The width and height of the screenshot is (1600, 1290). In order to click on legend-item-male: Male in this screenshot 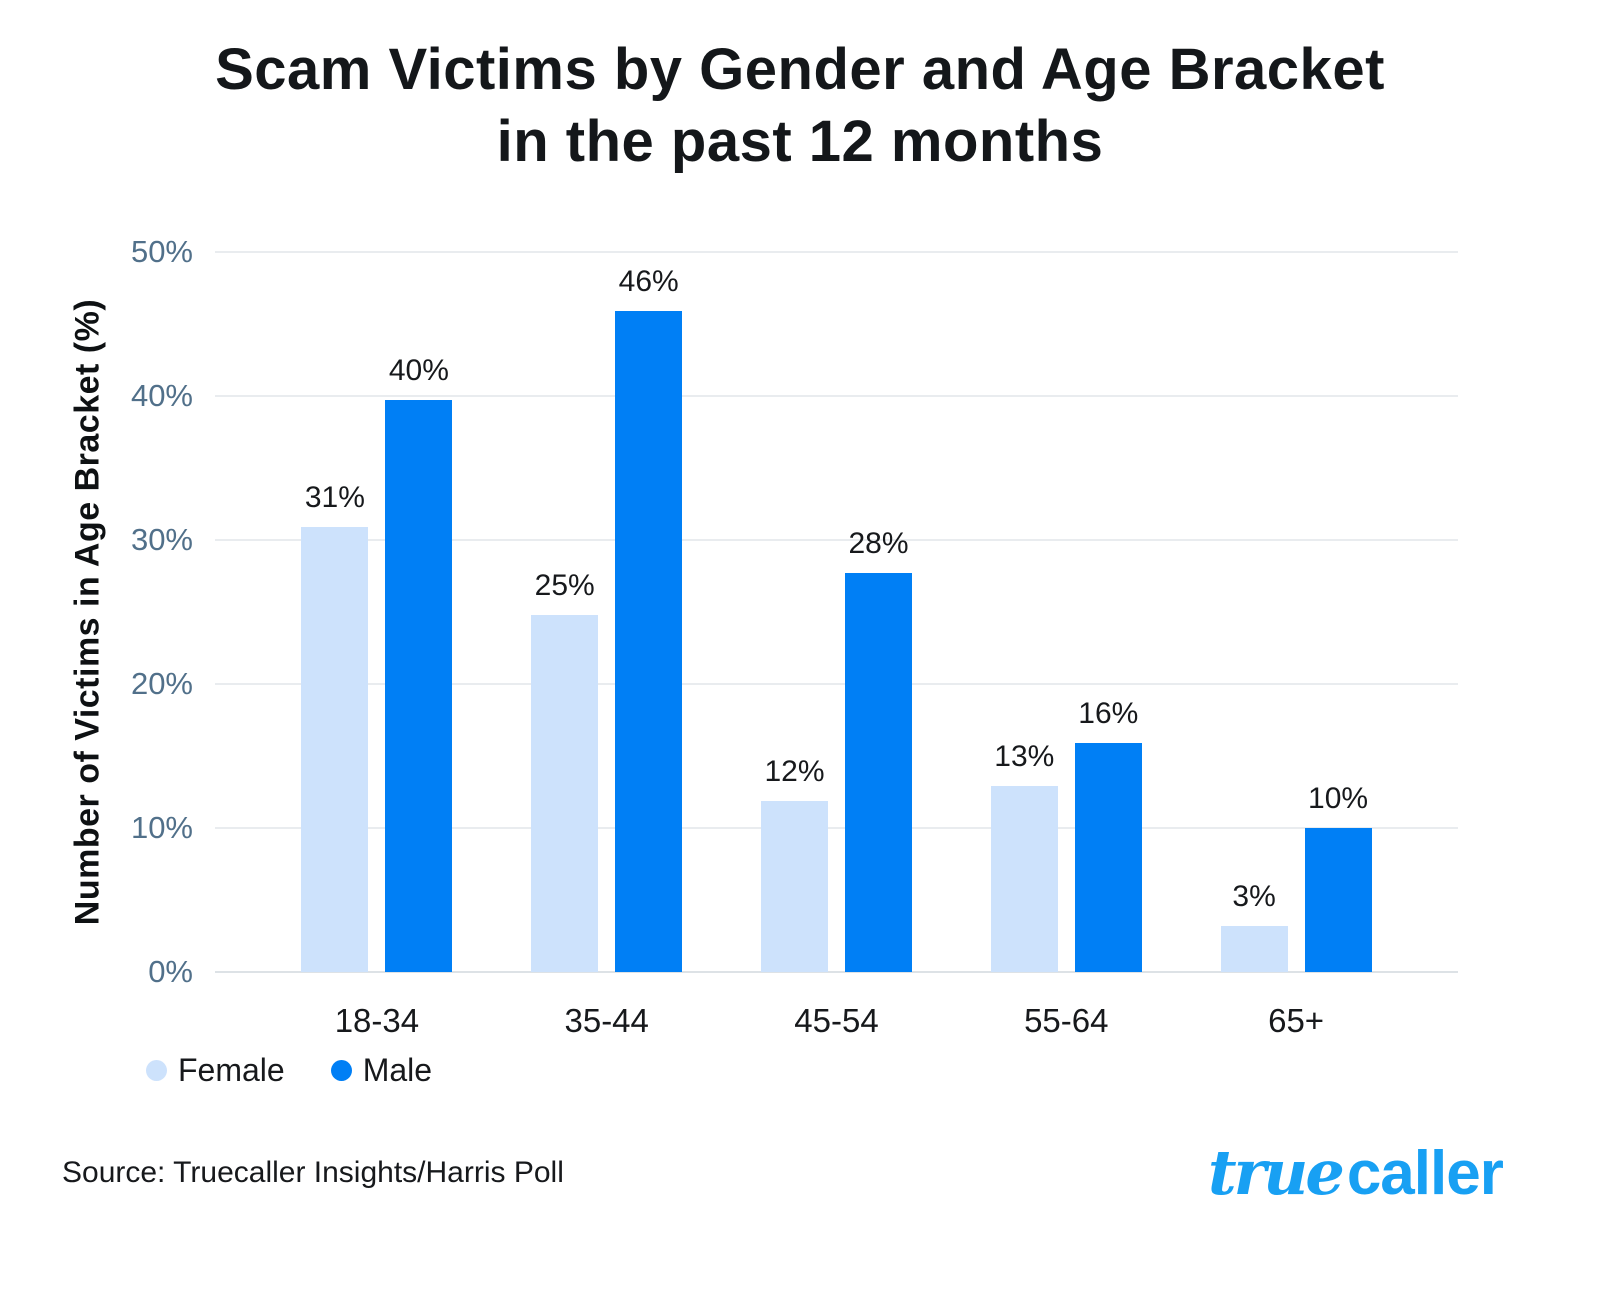, I will do `click(381, 1070)`.